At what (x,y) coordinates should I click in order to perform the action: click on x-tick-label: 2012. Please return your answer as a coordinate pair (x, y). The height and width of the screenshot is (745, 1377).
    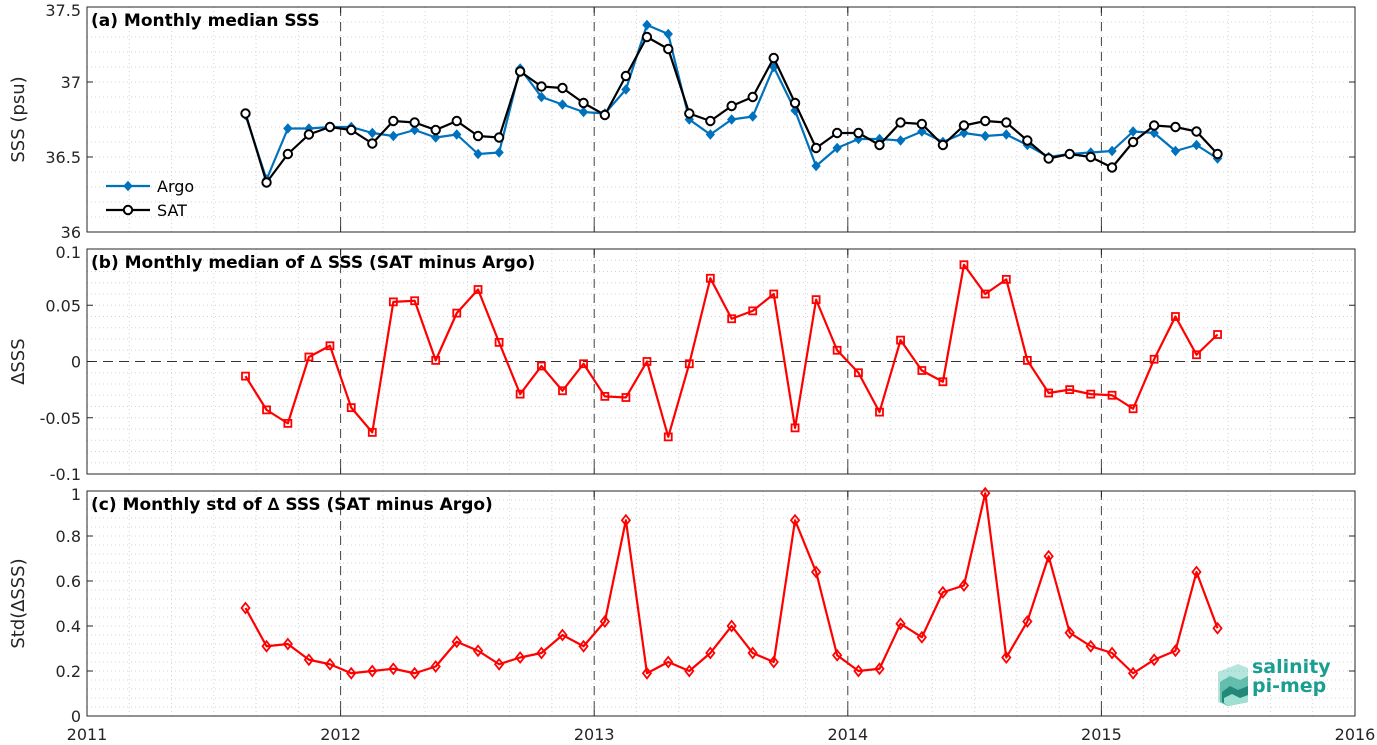
    Looking at the image, I should click on (340, 734).